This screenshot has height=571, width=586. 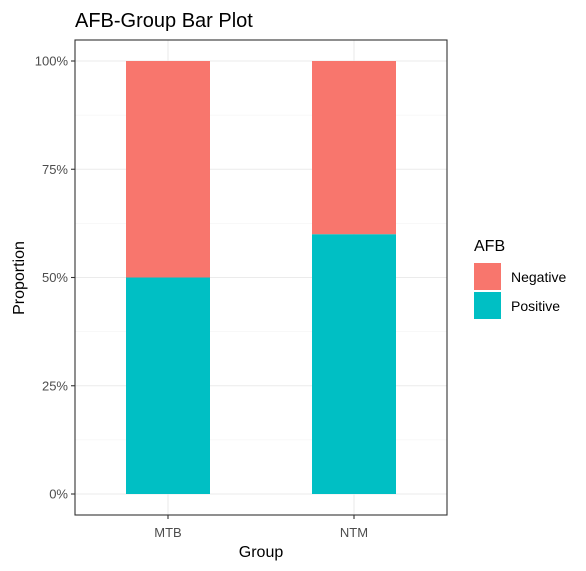 I want to click on legend-title: AFB, so click(x=489, y=246).